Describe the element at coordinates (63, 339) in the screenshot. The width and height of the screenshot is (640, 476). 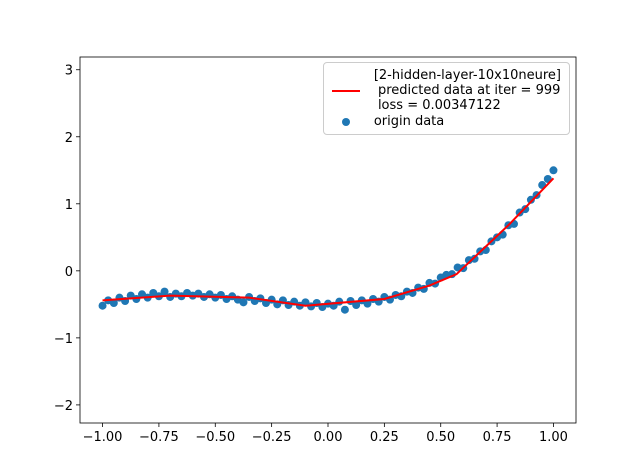
I see `y-tick-label: −1` at that location.